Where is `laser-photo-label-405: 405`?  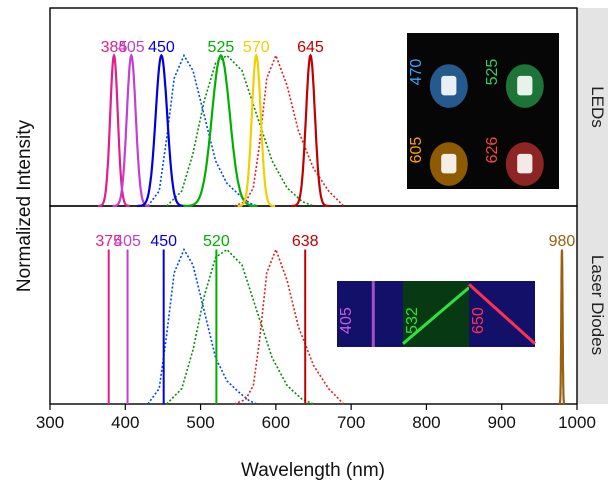
laser-photo-label-405: 405 is located at coordinates (346, 320).